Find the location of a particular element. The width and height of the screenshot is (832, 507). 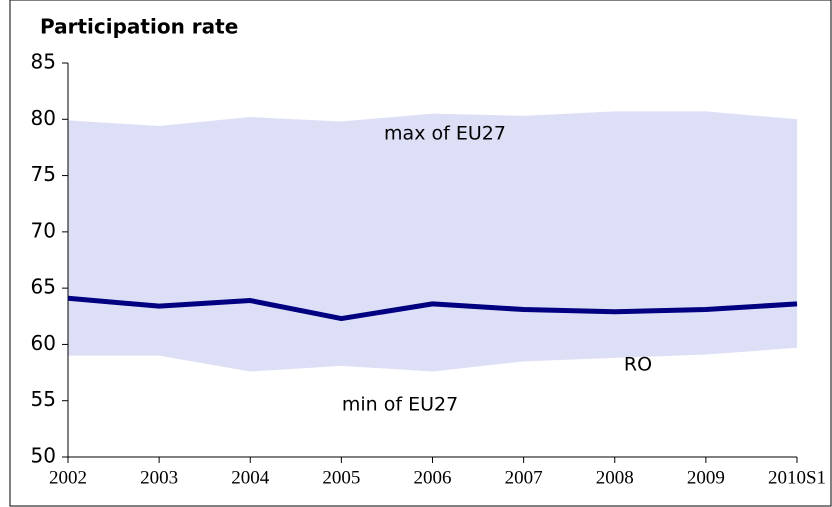

x-tick-label: 2009 is located at coordinates (706, 477).